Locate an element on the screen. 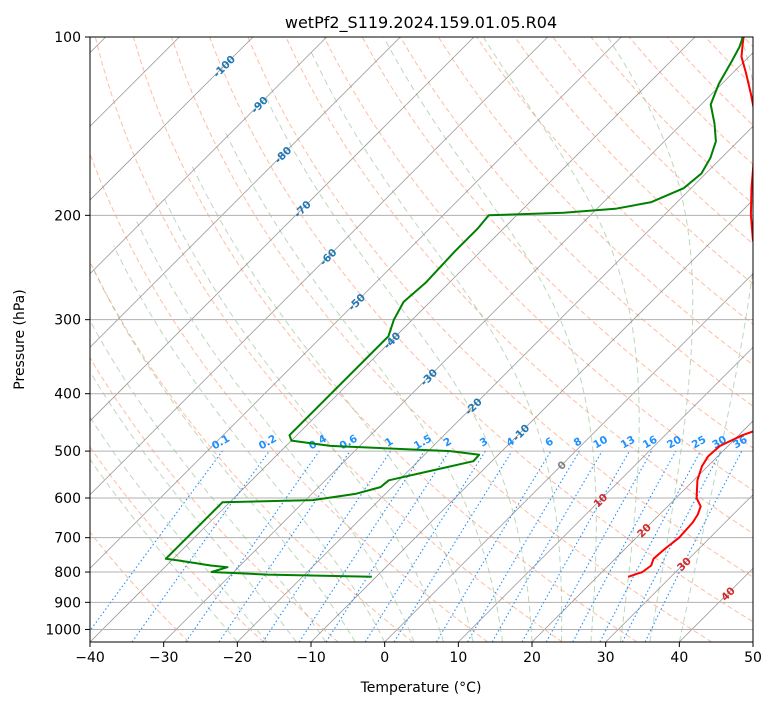 The width and height of the screenshot is (775, 708). x-tick-label: −40 is located at coordinates (90, 658).